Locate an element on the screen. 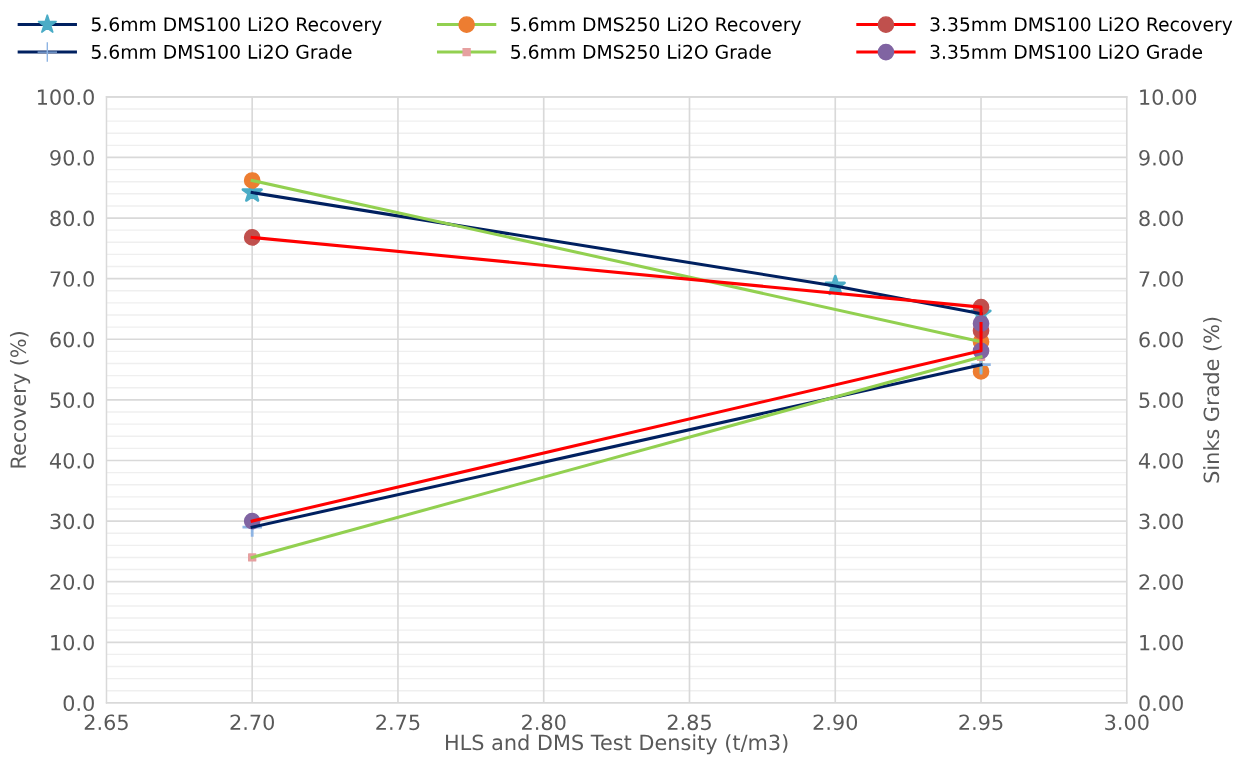 The height and width of the screenshot is (781, 1252). y2-tick-label: 5.00 is located at coordinates (1161, 400).